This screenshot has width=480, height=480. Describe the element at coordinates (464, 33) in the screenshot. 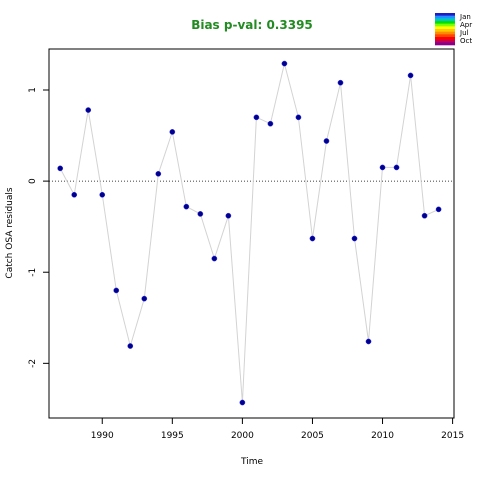

I see `legend-label: Jul` at that location.